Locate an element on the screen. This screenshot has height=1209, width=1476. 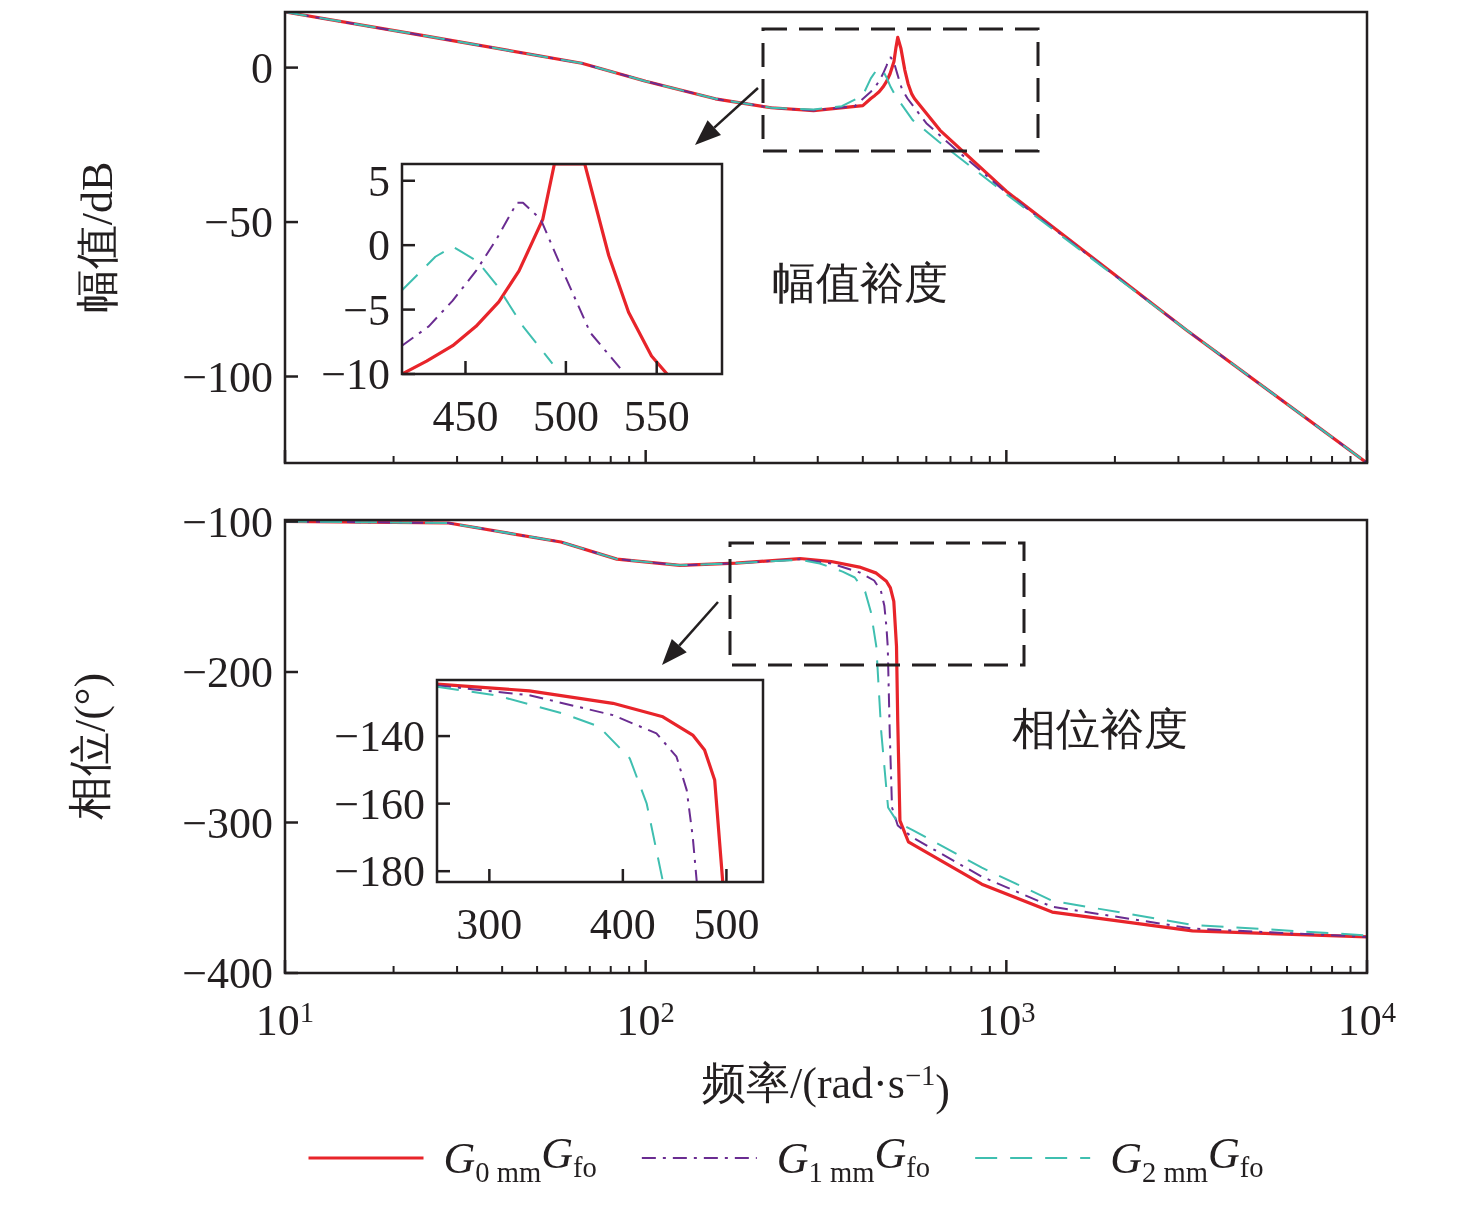
y-tick-label: −300 is located at coordinates (227, 823).